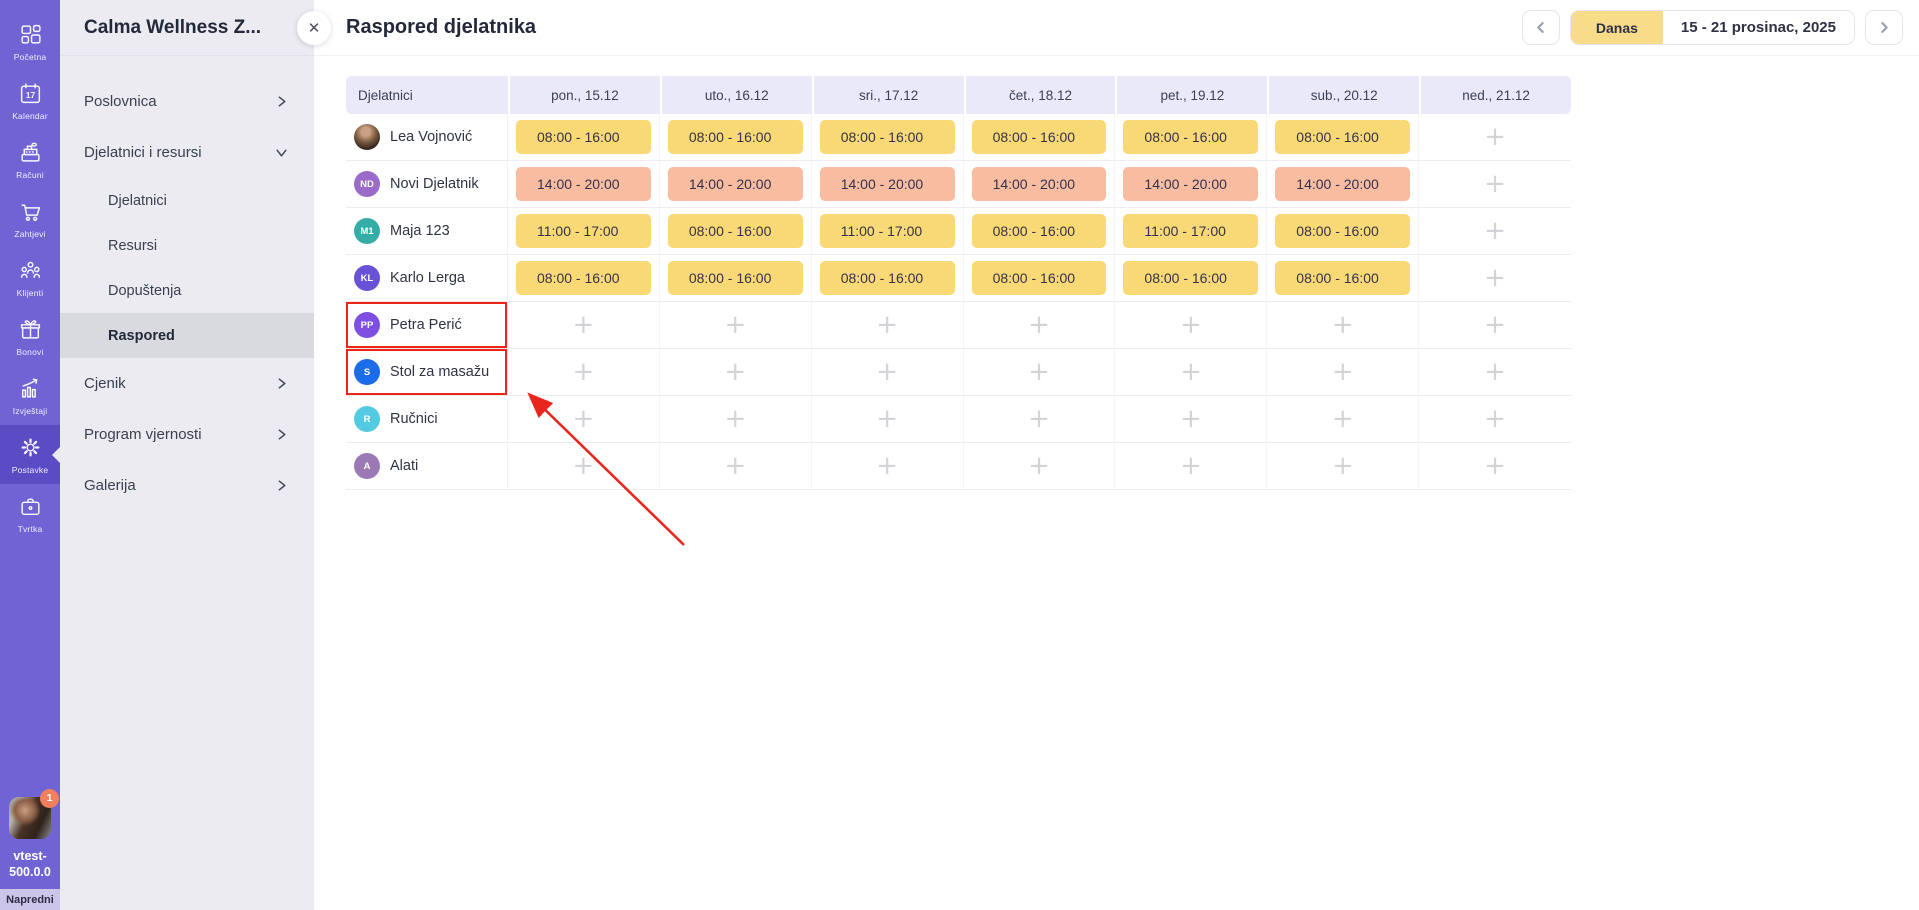 The image size is (1919, 910). Describe the element at coordinates (427, 372) in the screenshot. I see `employee-name-cell: S Stol za masažu` at that location.